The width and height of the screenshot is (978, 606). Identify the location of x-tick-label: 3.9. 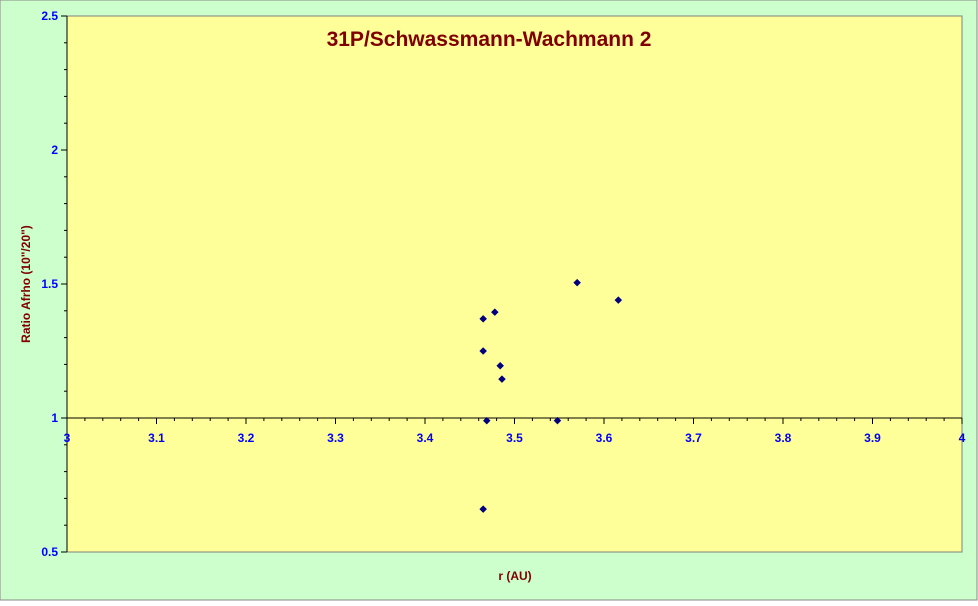
(872, 438).